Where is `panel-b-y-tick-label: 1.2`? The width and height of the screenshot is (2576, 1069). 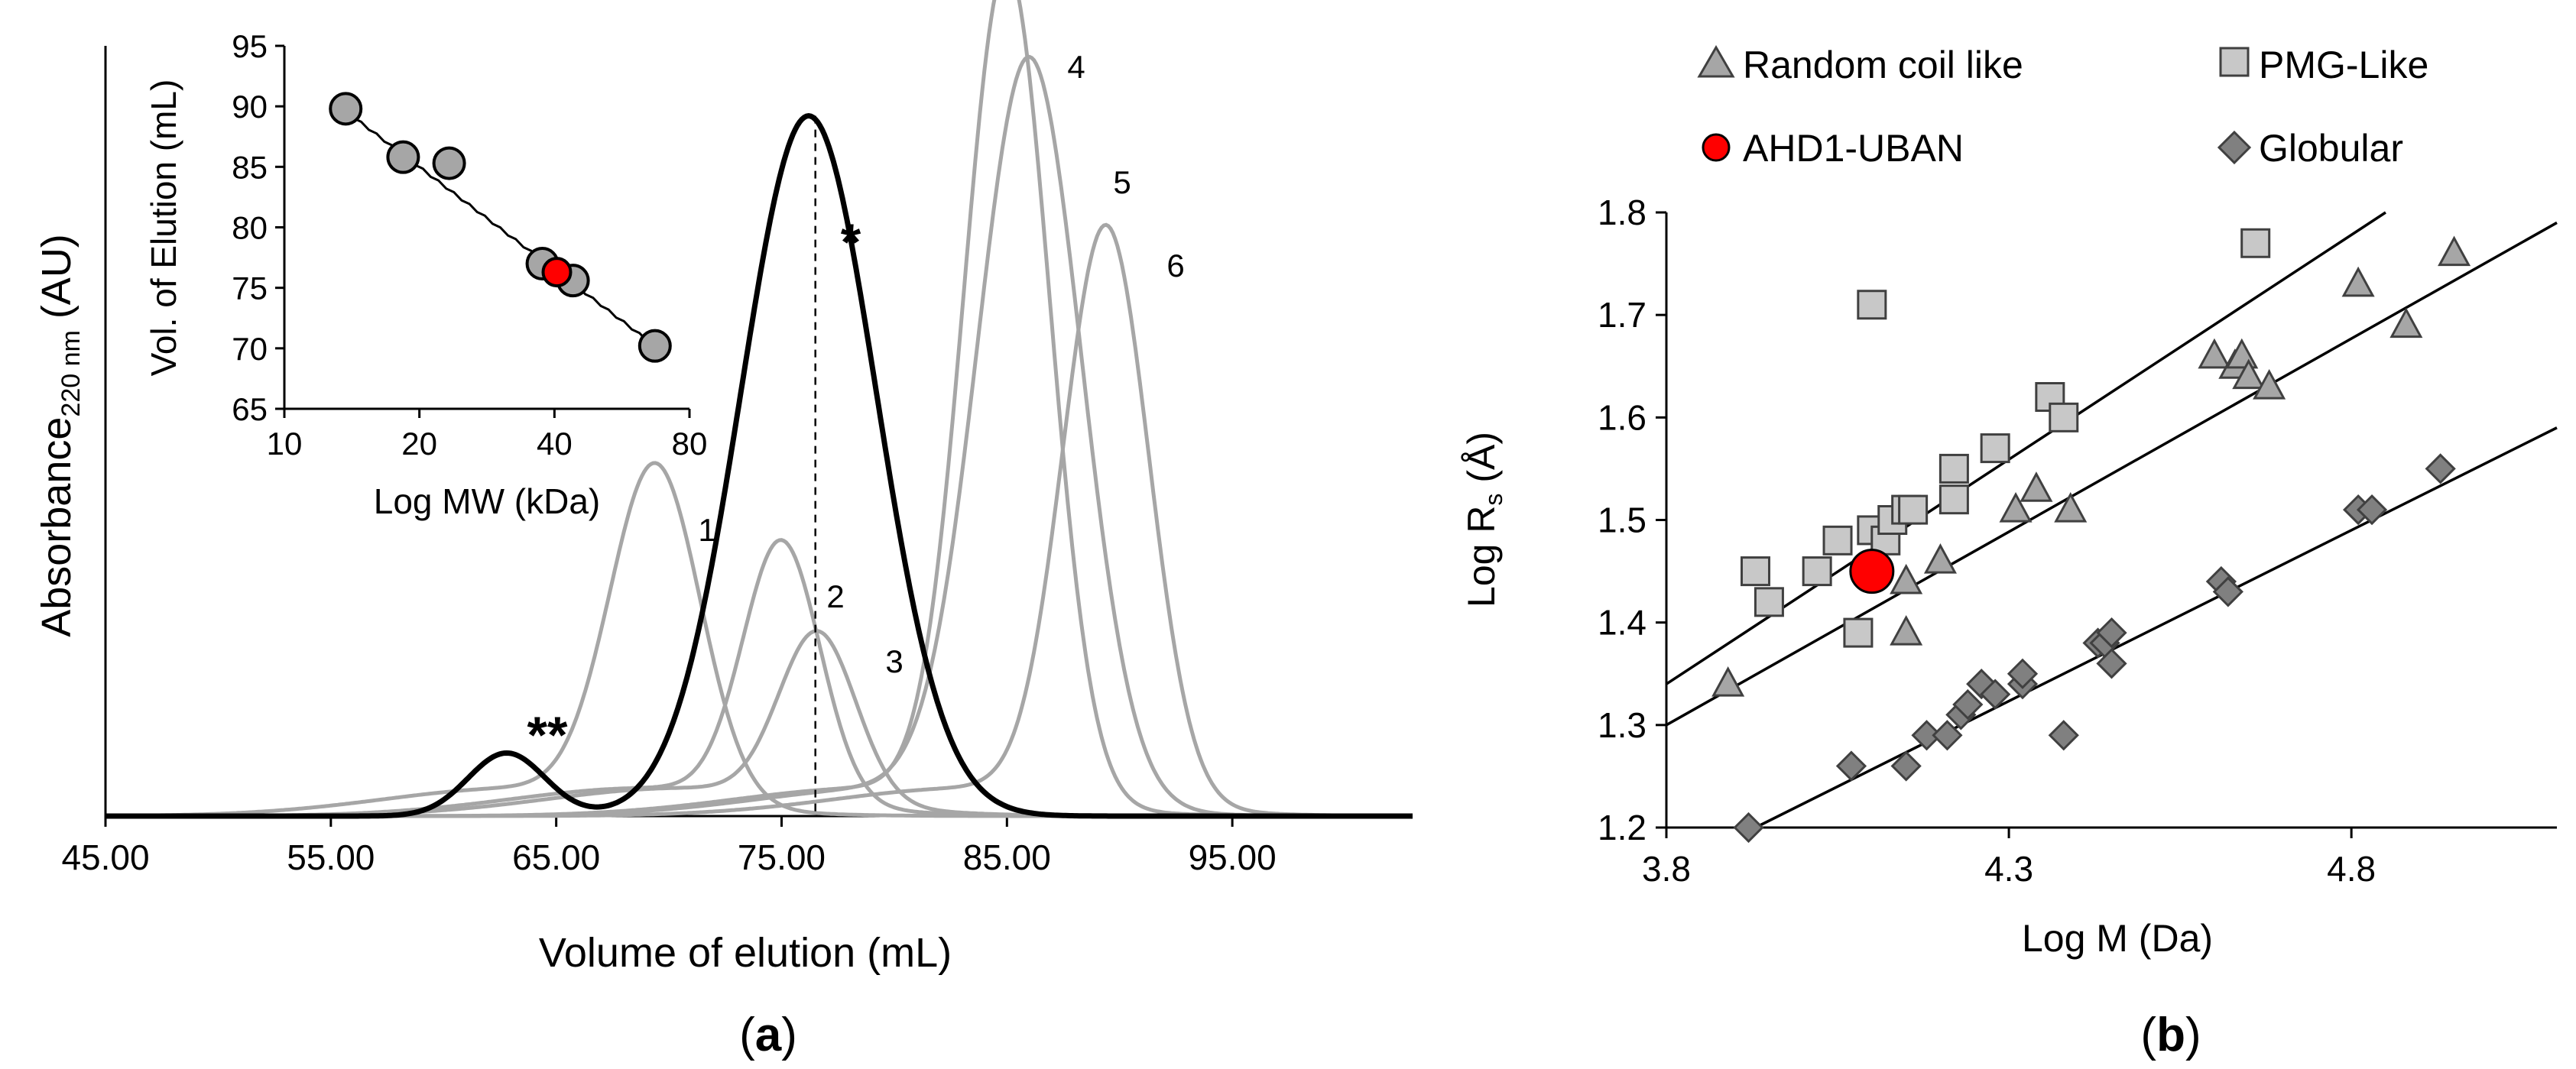 panel-b-y-tick-label: 1.2 is located at coordinates (1622, 827).